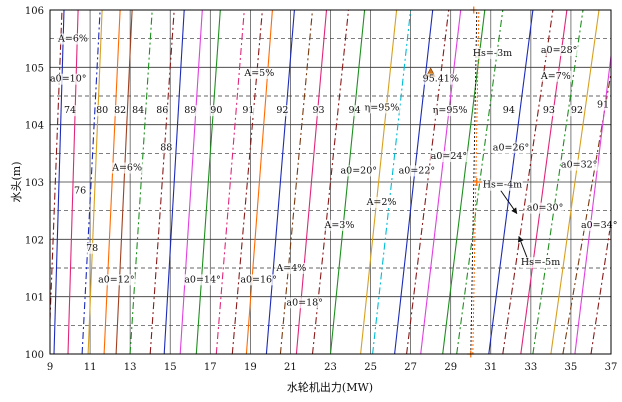  What do you see at coordinates (441, 79) in the screenshot?
I see `chart-annotation: 95.41%` at bounding box center [441, 79].